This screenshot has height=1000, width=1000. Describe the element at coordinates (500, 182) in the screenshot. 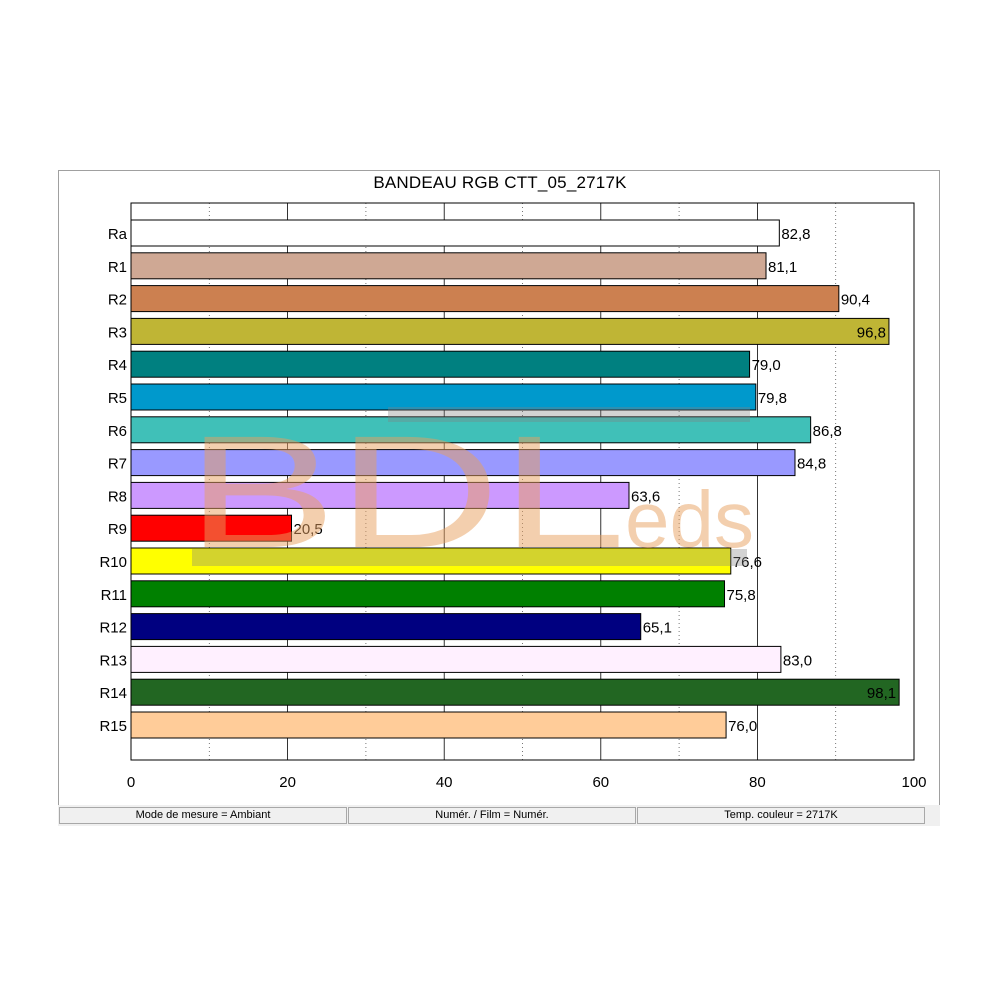

I see `chart-title: BANDEAU RGB CTT_05_2717K` at that location.